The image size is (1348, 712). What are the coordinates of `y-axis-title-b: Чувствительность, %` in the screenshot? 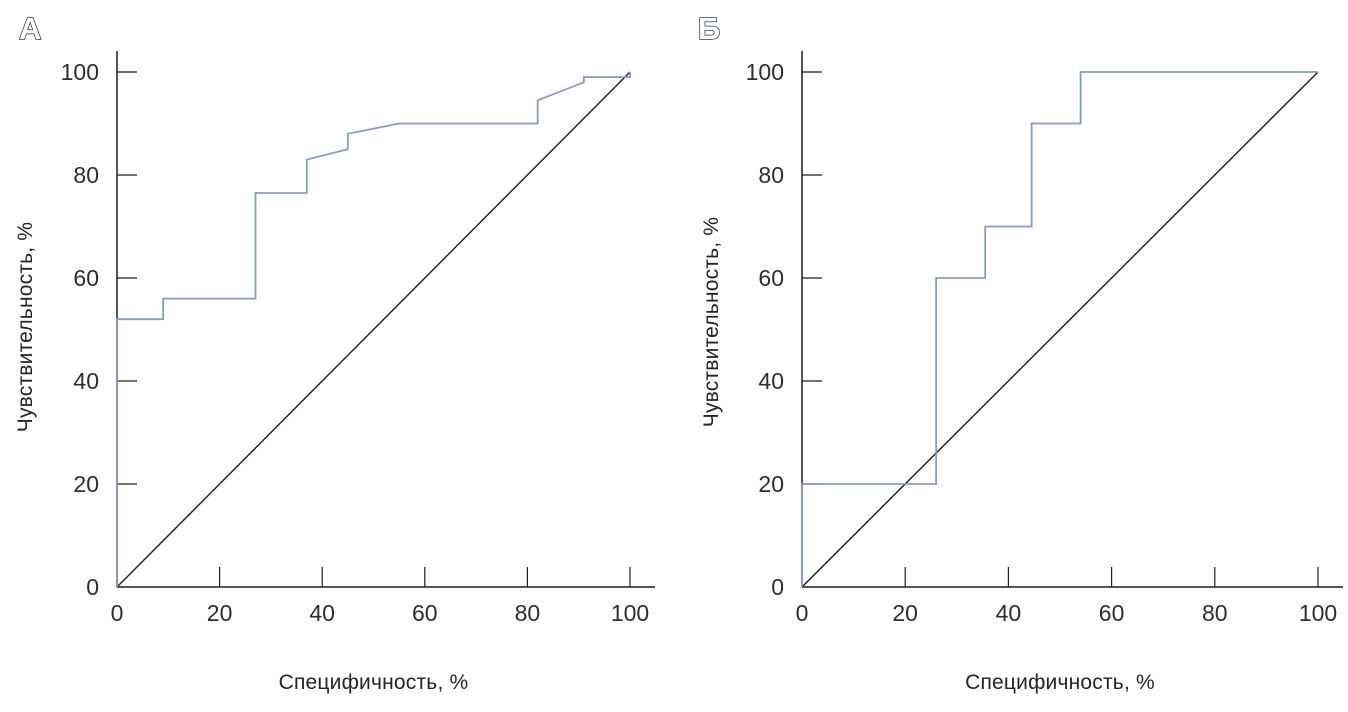 It's located at (711, 322).